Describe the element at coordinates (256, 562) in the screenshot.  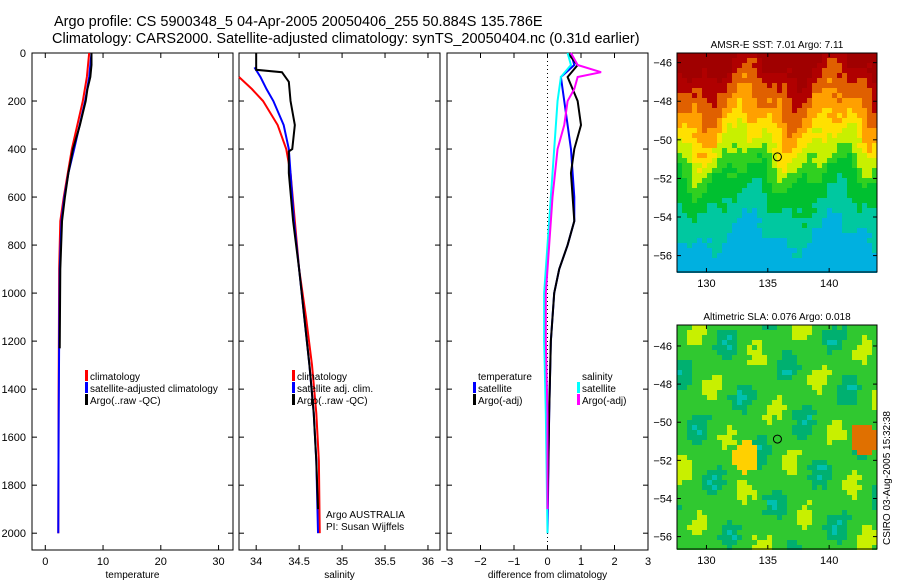
I see `x-tick-label: 34` at that location.